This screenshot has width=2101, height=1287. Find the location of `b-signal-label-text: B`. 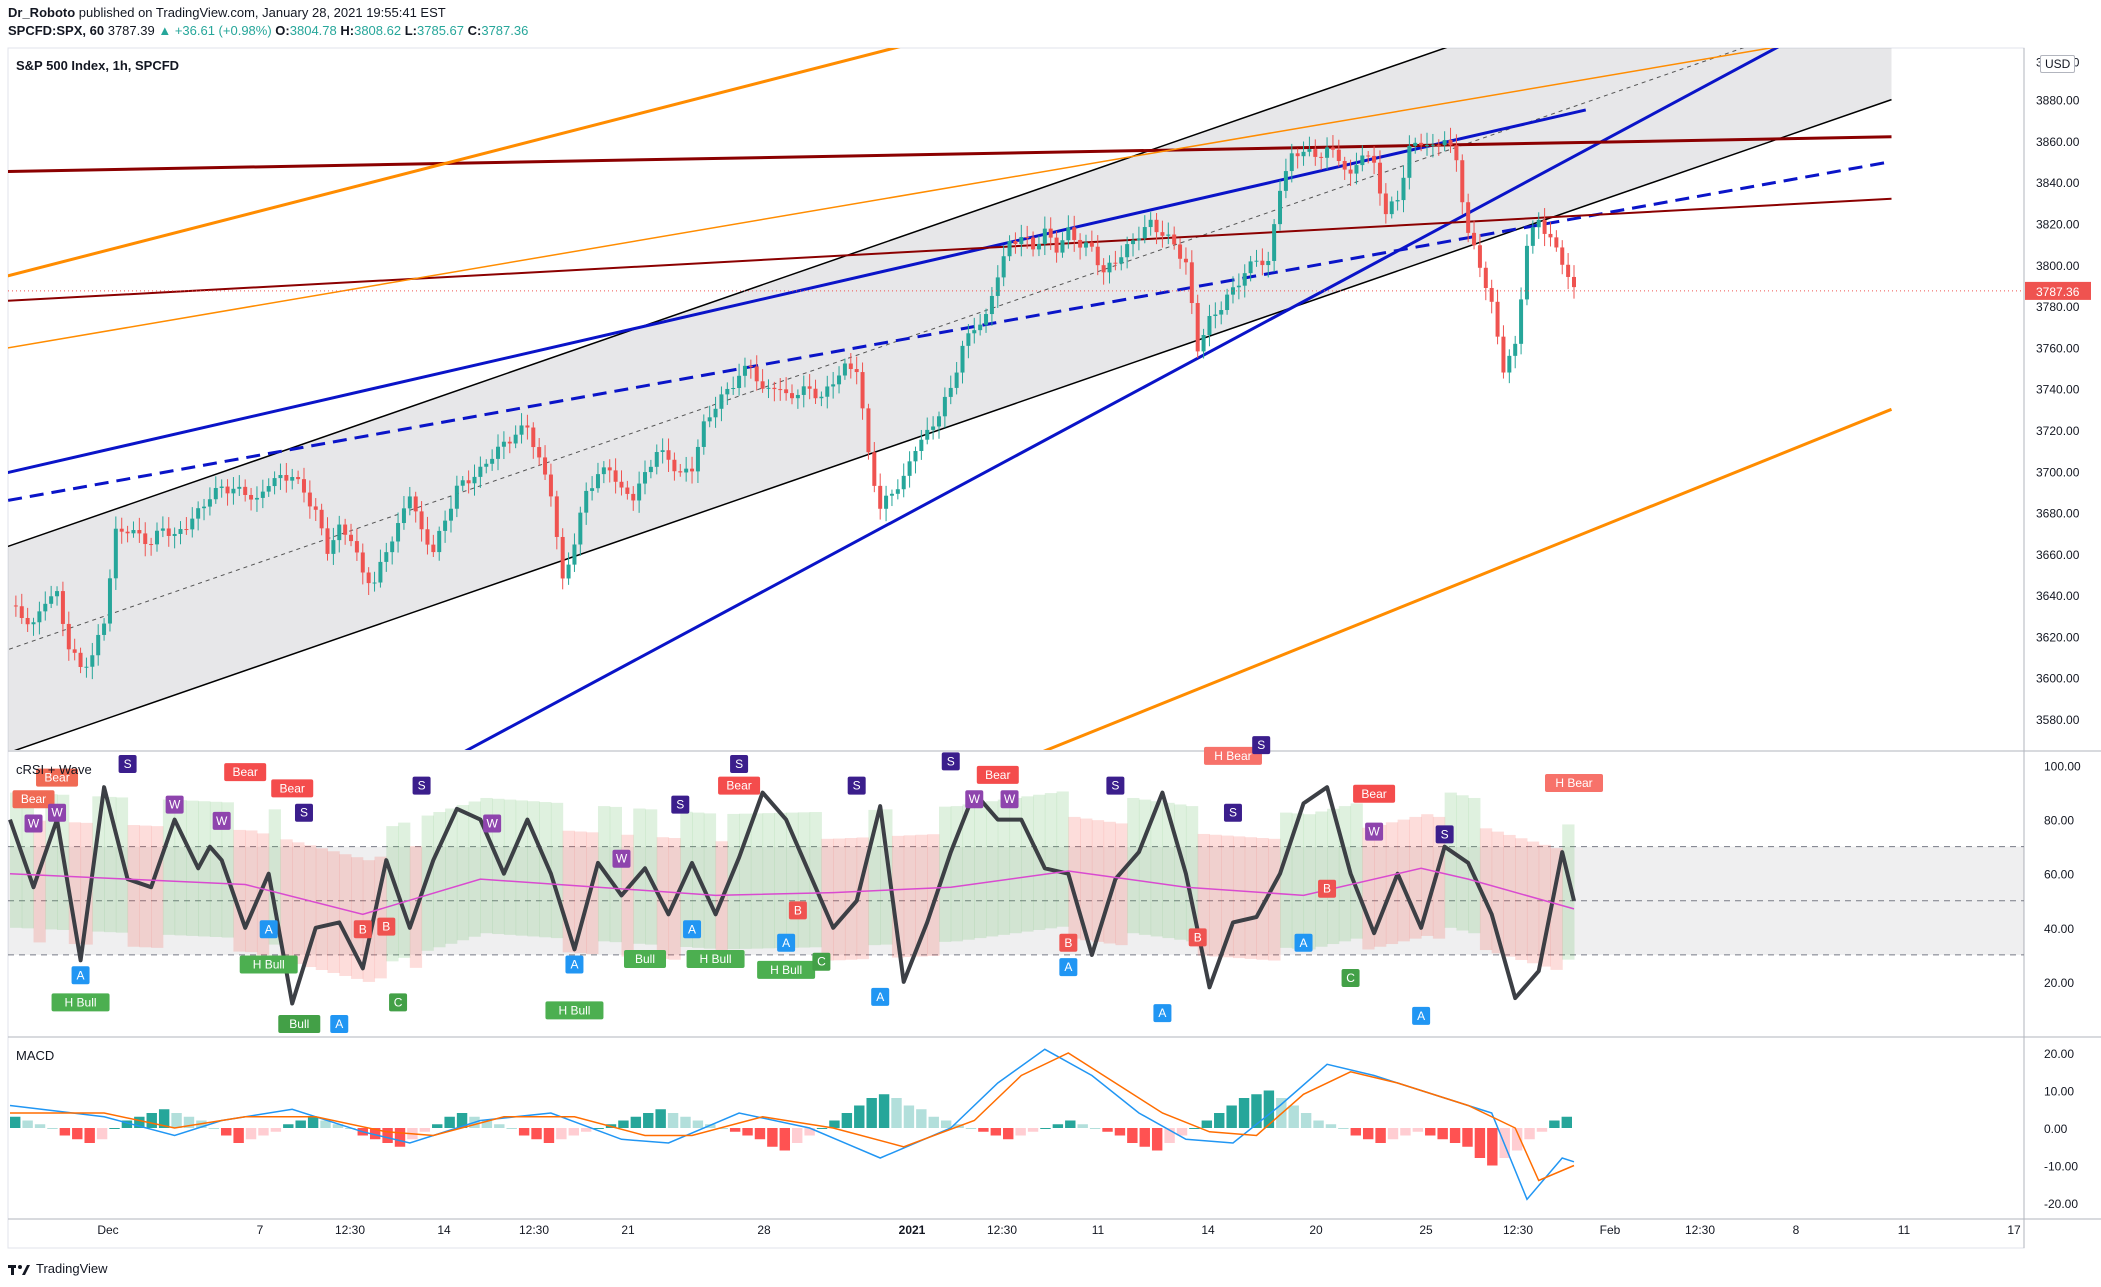

b-signal-label-text: B is located at coordinates (798, 910).